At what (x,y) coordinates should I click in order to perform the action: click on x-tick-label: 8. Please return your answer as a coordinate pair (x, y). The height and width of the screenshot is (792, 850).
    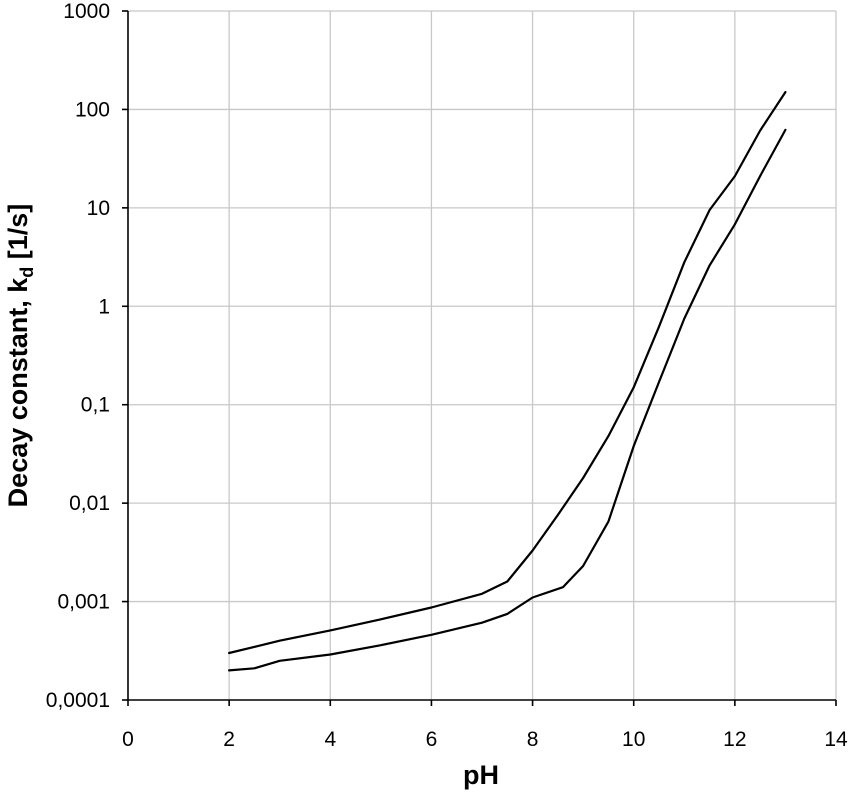
    Looking at the image, I should click on (533, 739).